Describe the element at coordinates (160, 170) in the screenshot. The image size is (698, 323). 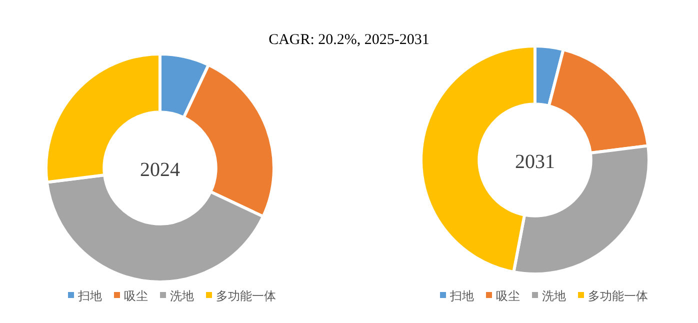
I see `text: 2024` at that location.